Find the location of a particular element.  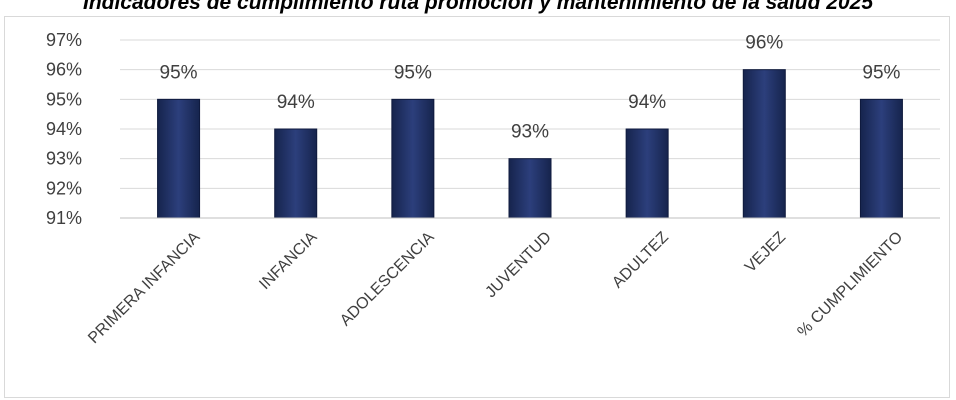

x-tick-label: ADOLESCENCIA is located at coordinates (387, 279).